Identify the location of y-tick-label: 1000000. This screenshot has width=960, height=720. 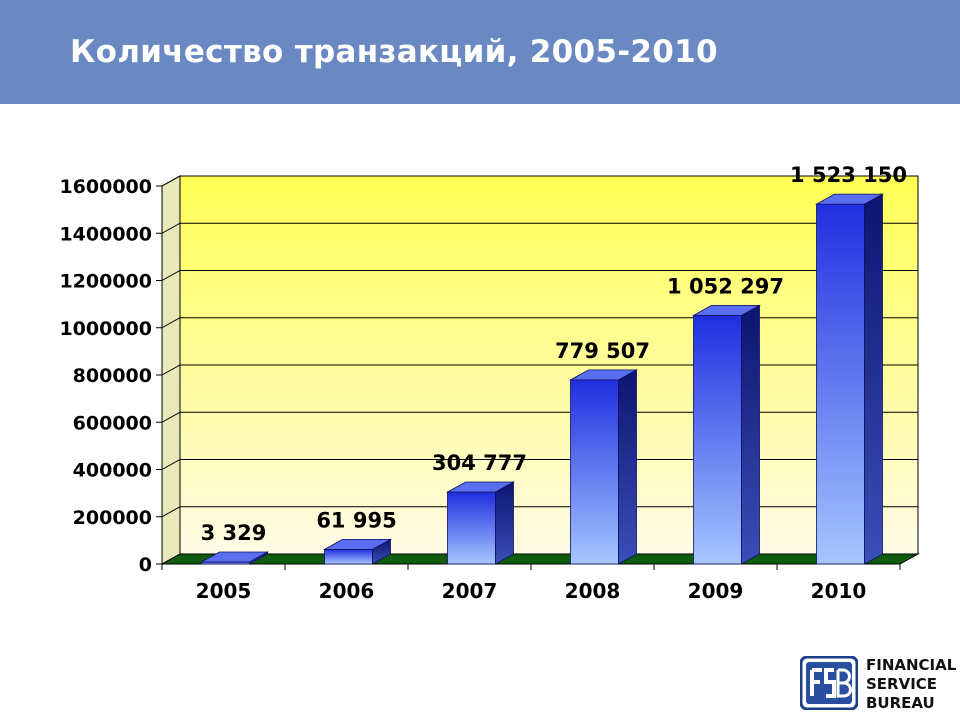
(105, 329).